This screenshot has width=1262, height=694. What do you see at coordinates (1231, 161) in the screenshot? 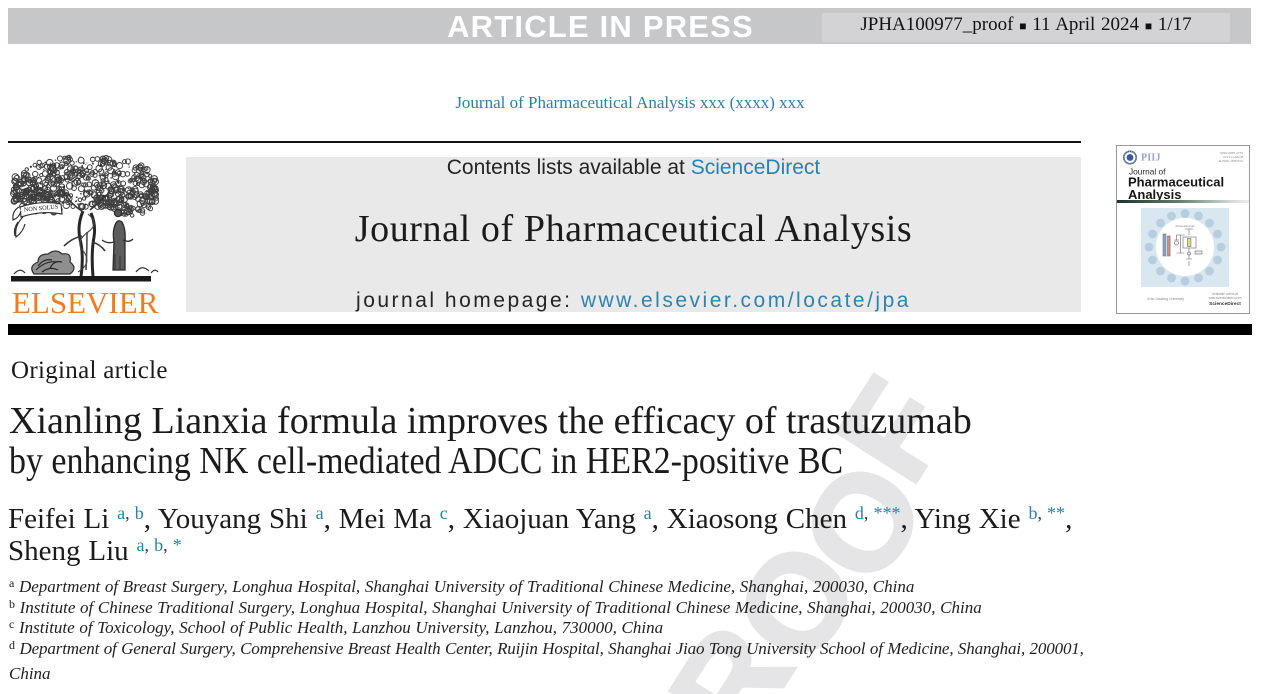
I see `svg-text: E-ISSN JPROOA` at bounding box center [1231, 161].